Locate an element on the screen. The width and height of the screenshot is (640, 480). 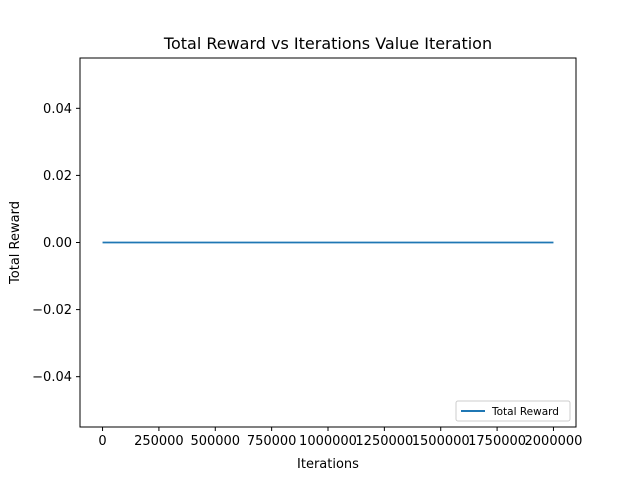
y-axis: −0.04 −0.02 0.00 0.02 0.04 is located at coordinates (56, 243).